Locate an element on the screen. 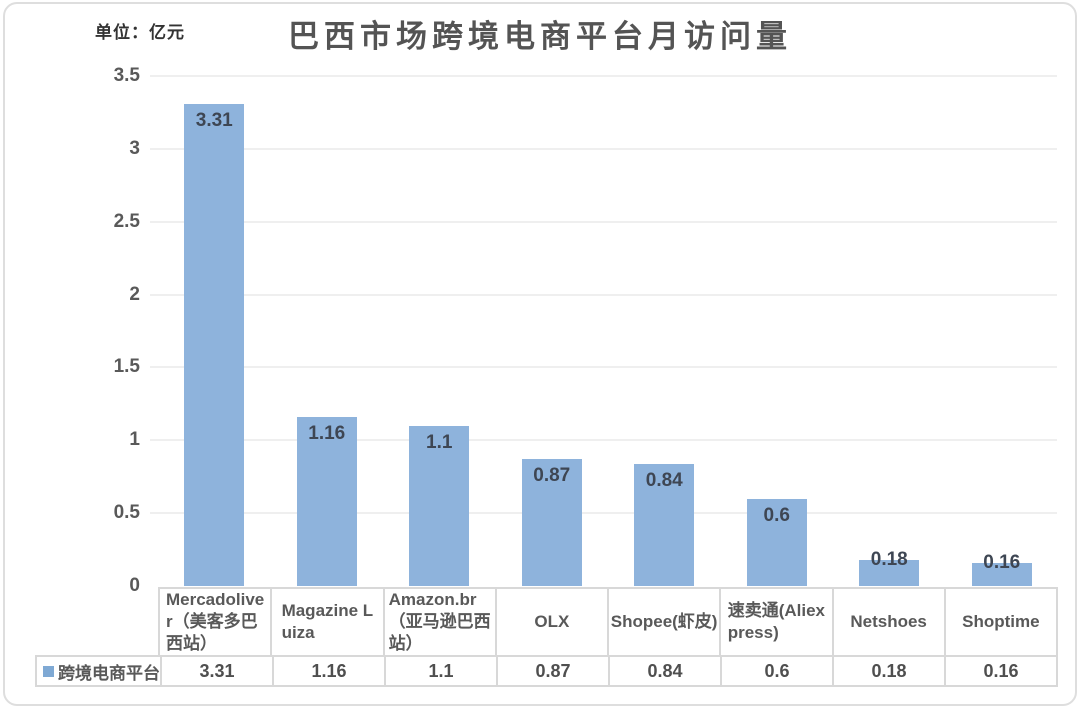 This screenshot has height=710, width=1080. table-value-cell: 3.31 is located at coordinates (216, 671).